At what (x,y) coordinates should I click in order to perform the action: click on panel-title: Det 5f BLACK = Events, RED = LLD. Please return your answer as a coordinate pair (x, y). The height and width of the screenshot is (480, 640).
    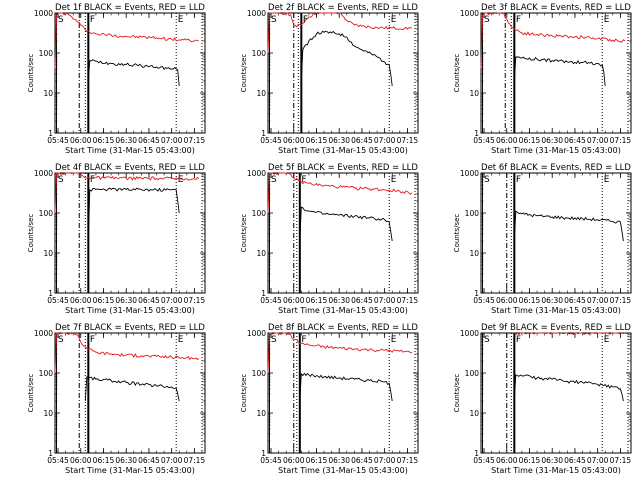
    Looking at the image, I should click on (343, 168).